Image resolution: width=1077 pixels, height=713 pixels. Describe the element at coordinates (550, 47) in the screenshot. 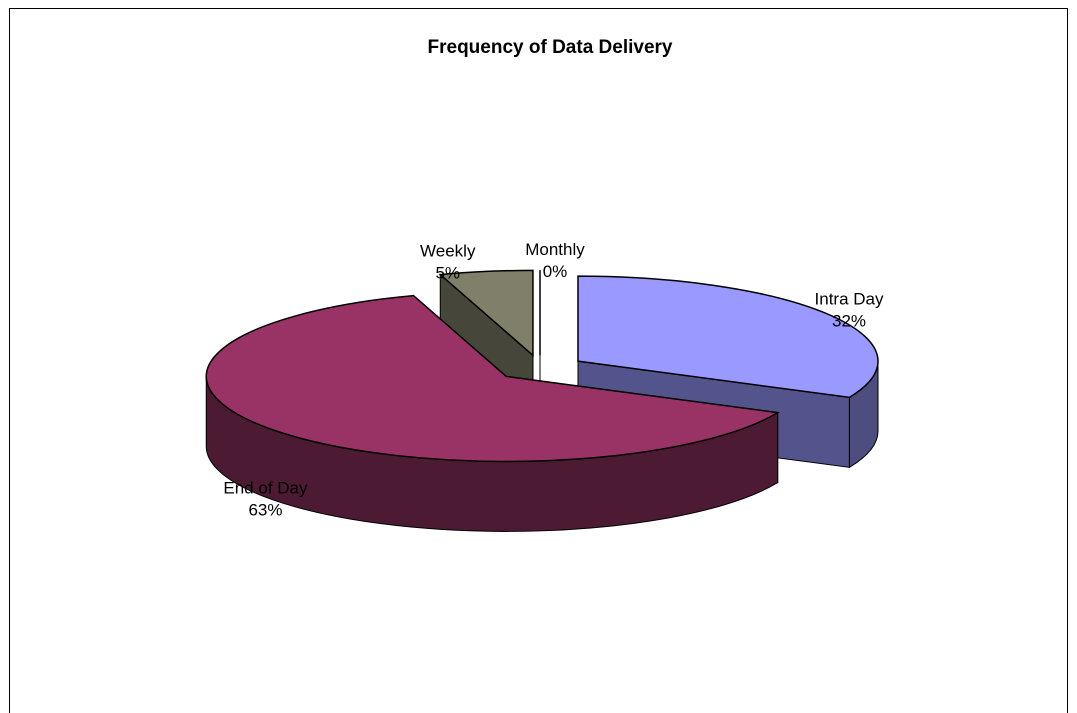

I see `chart-title: Frequency of Data Delivery` at that location.